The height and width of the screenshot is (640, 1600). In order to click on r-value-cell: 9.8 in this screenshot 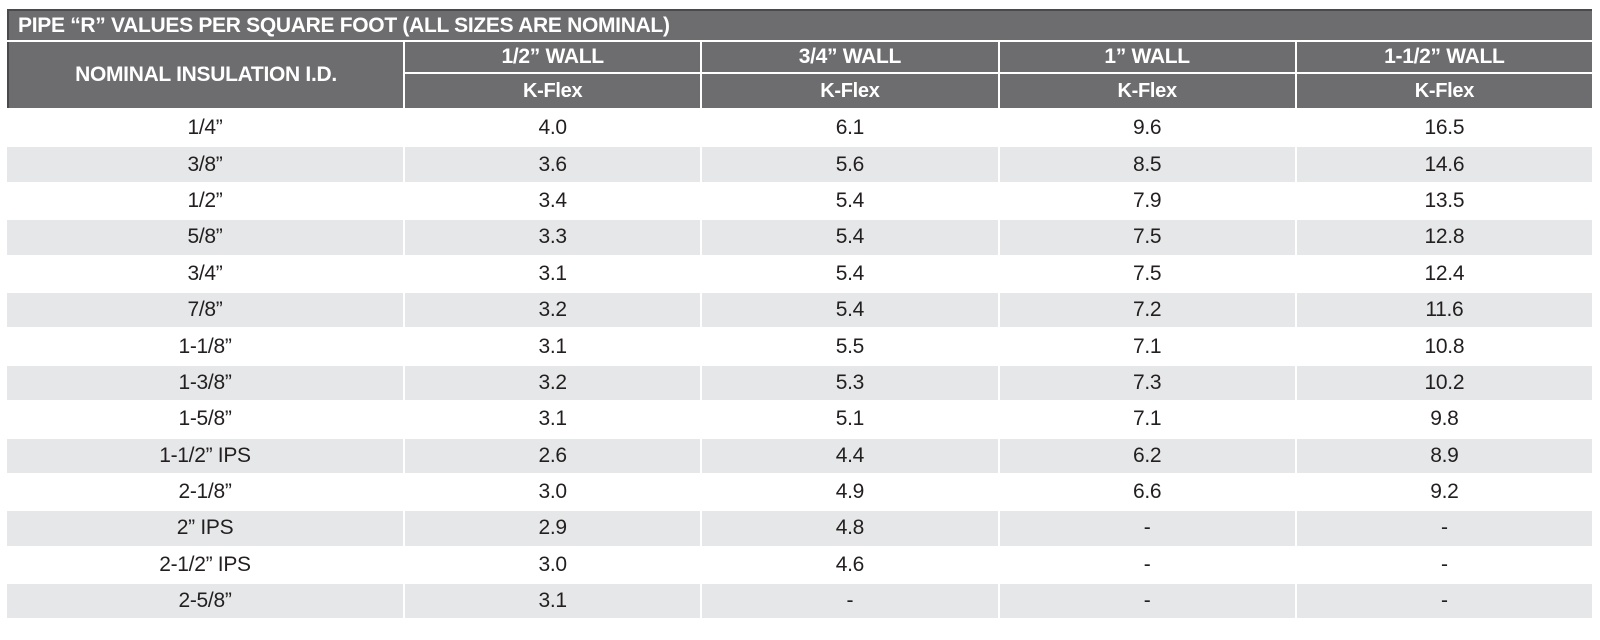, I will do `click(1444, 419)`.